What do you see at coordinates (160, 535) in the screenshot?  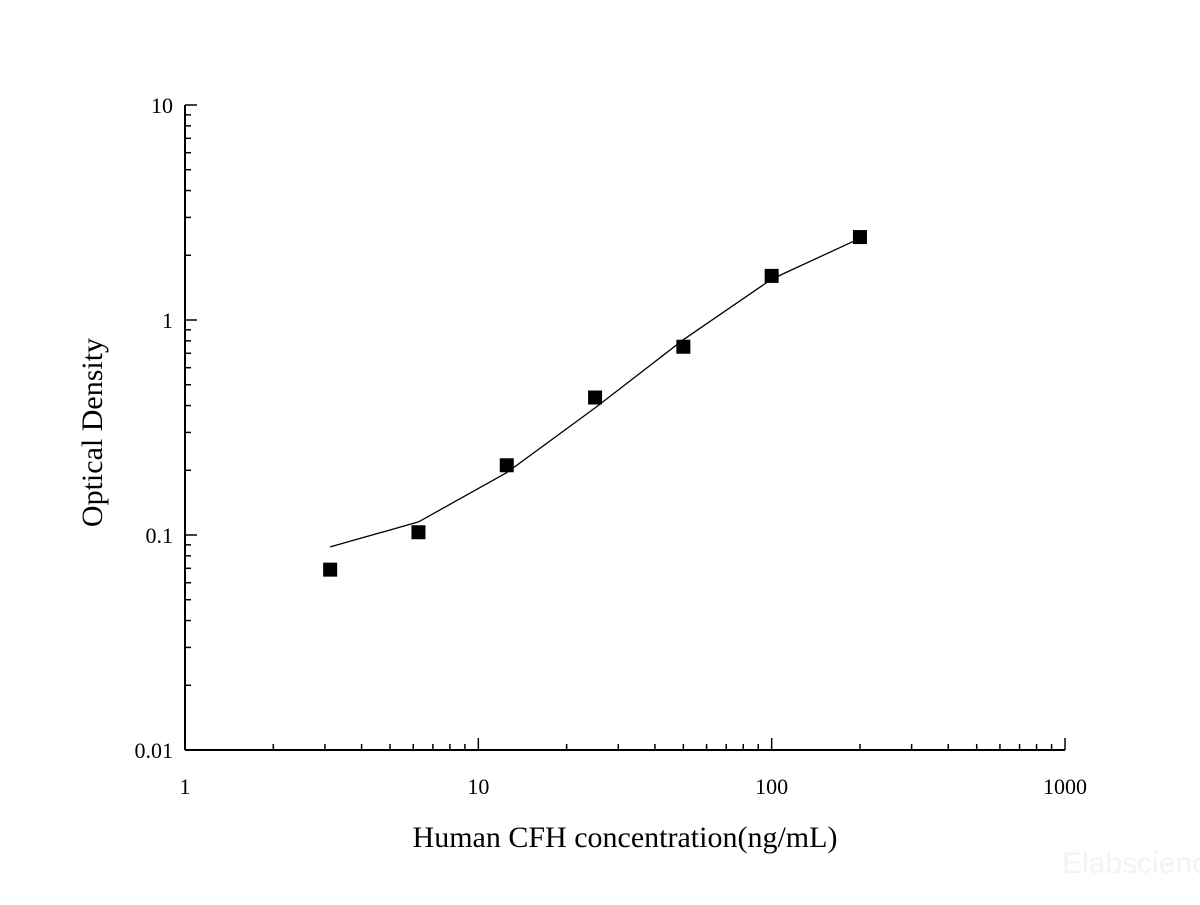 I see `y-tick-label: 0.1` at bounding box center [160, 535].